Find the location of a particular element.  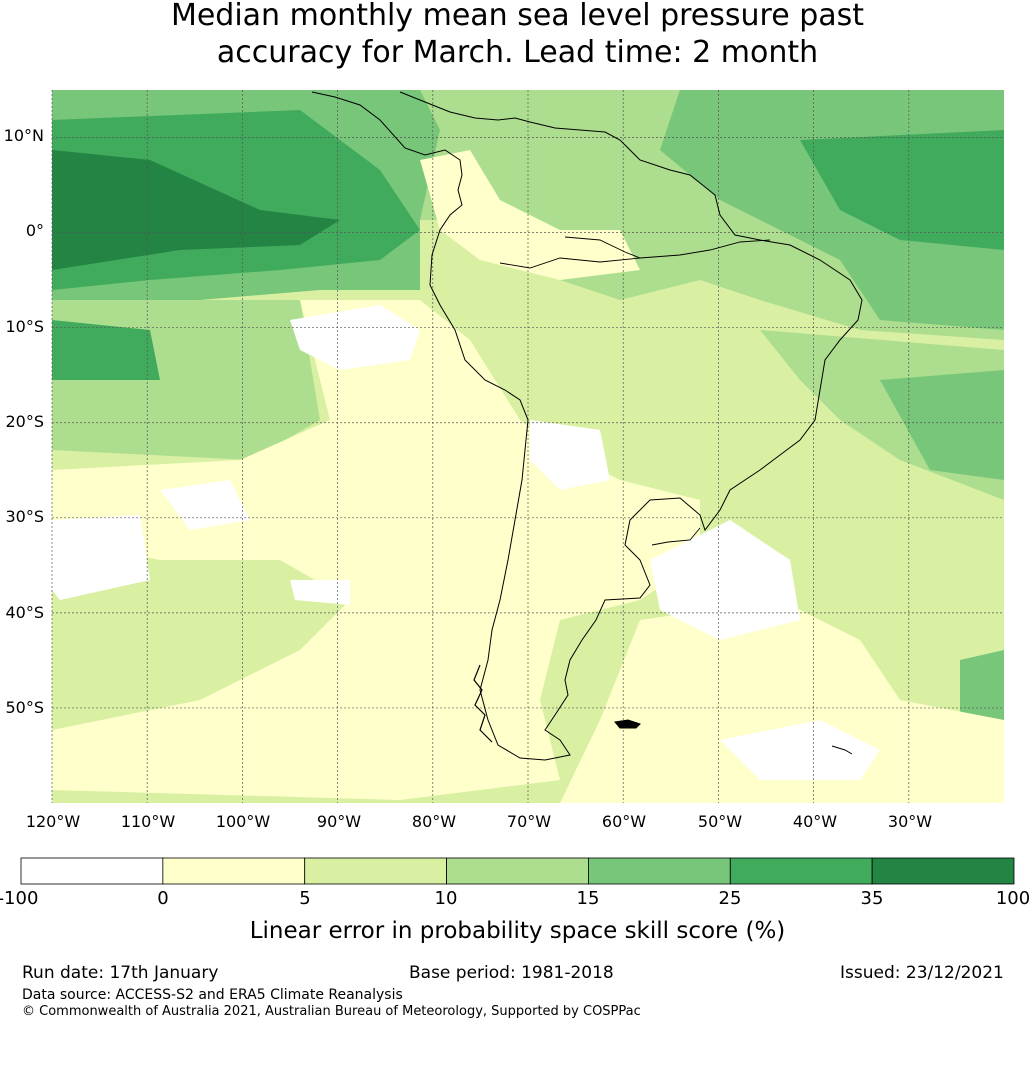

falklands is located at coordinates (627, 724).